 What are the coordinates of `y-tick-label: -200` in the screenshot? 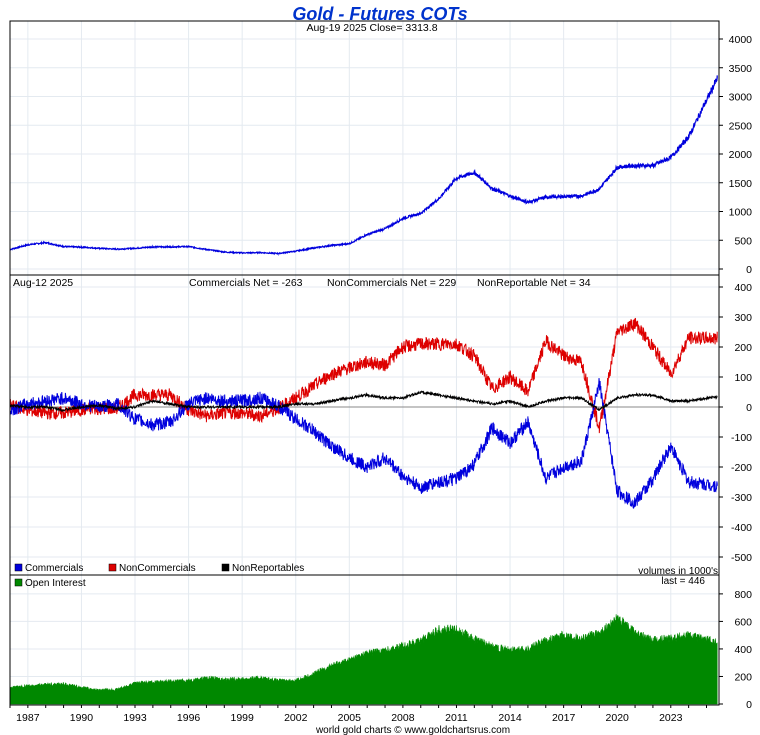 It's located at (741, 468).